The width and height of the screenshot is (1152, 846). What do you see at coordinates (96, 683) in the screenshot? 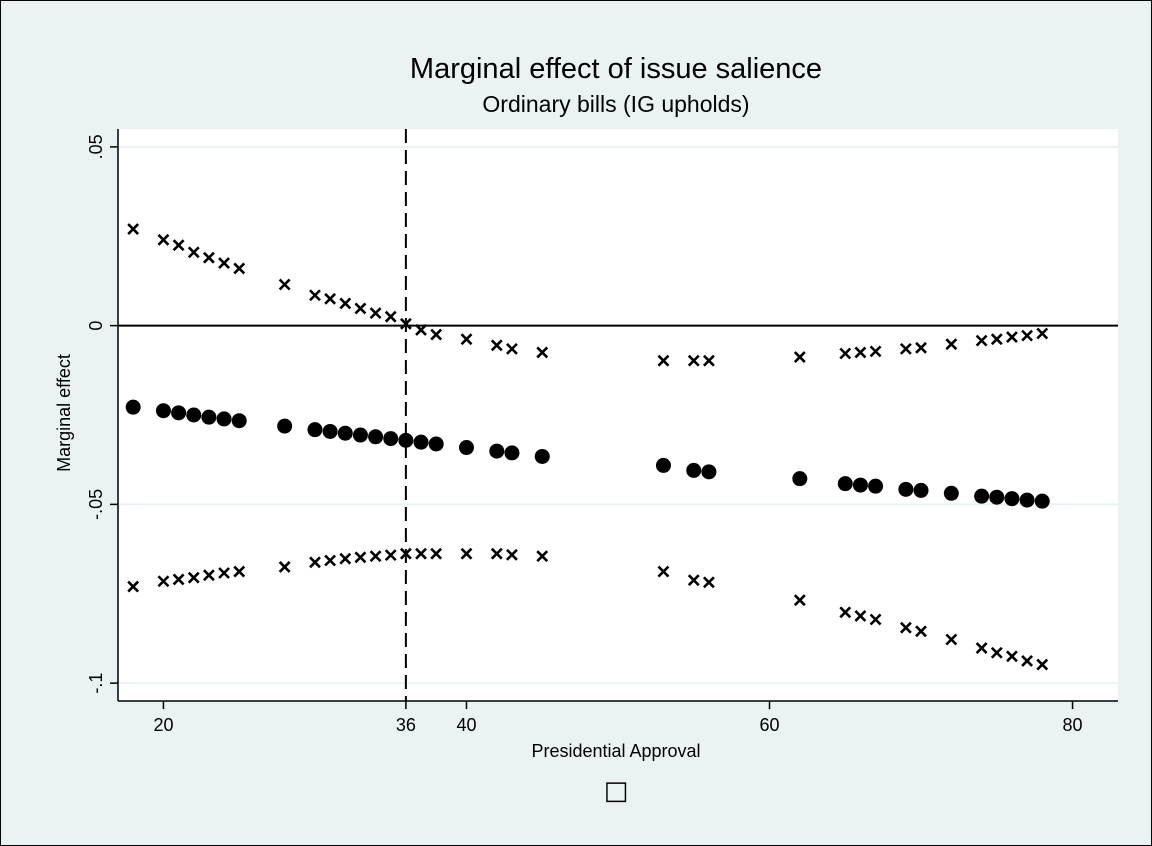
I see `y-tick-label: -.1` at bounding box center [96, 683].